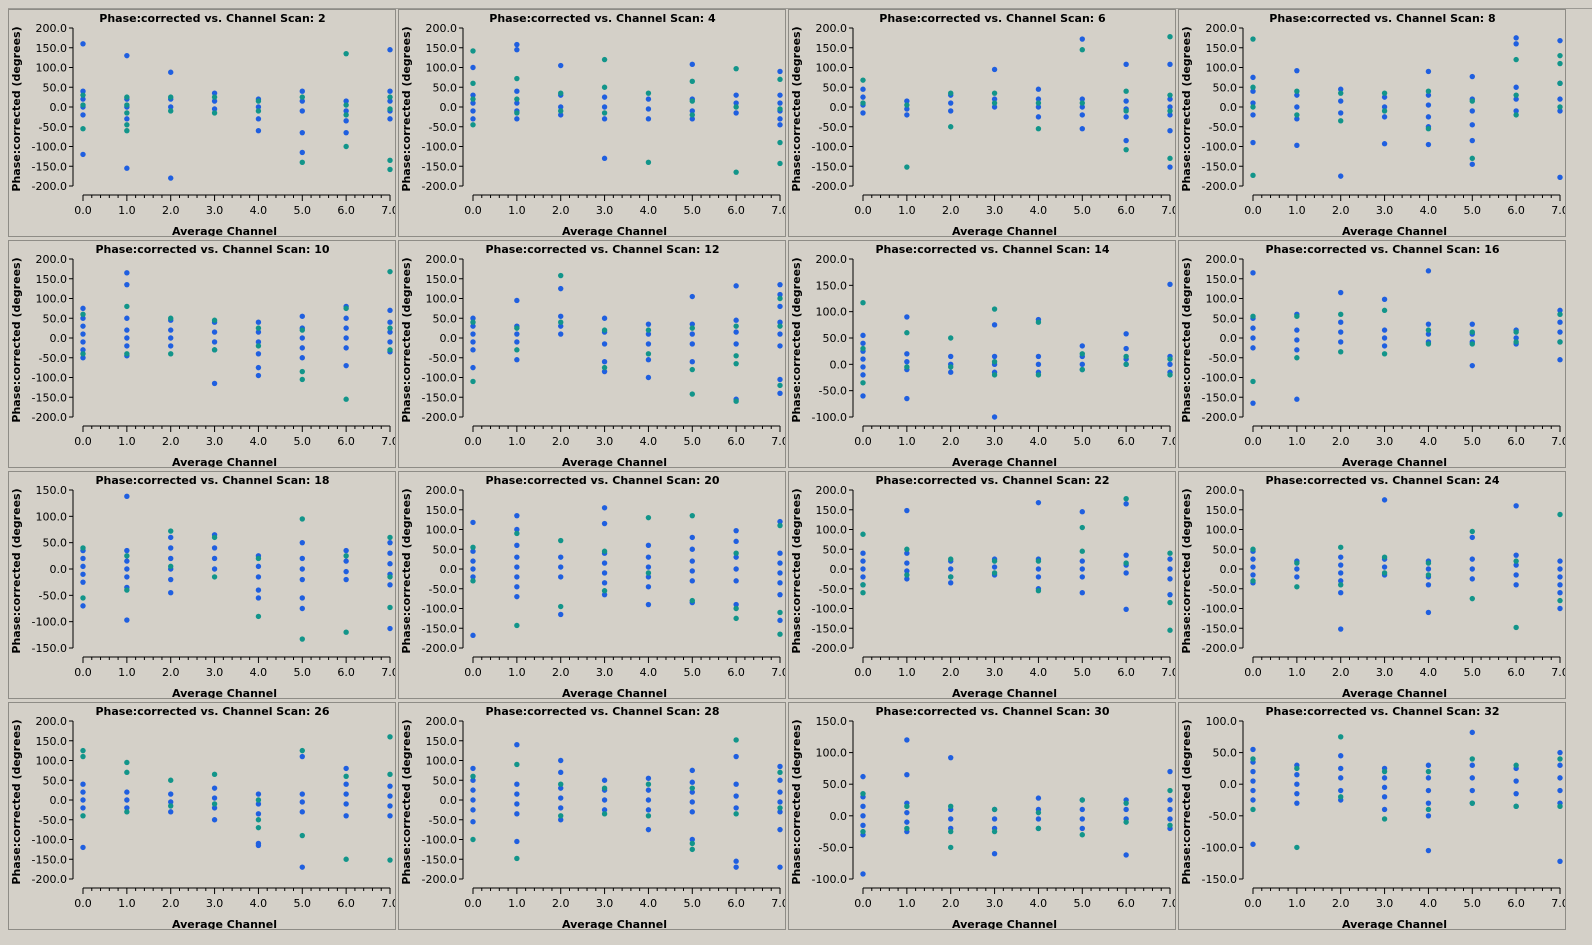 The height and width of the screenshot is (945, 1592). Describe the element at coordinates (442, 299) in the screenshot. I see `y-tick-label: 100.0` at that location.